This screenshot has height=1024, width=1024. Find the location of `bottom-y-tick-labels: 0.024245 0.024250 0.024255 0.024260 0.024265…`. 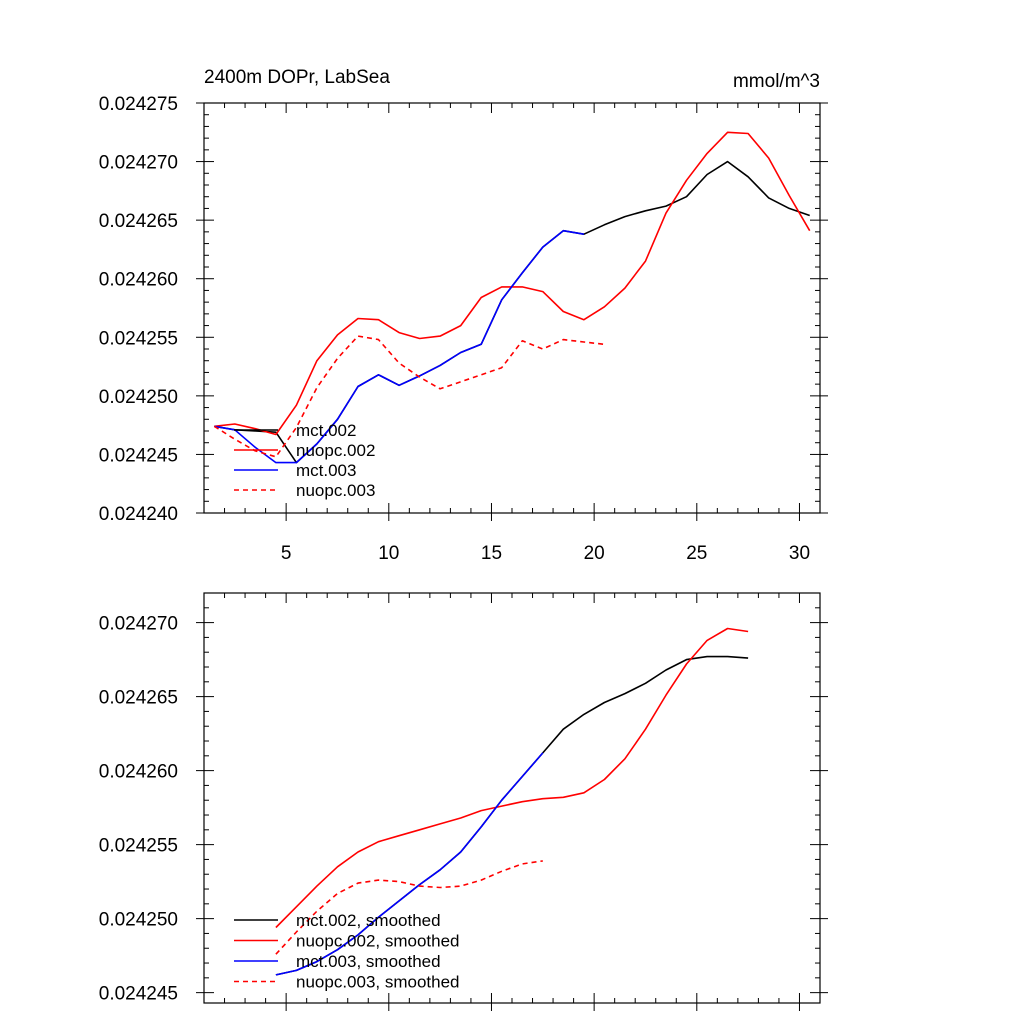

bottom-y-tick-labels: 0.024245 0.024250 0.024255 0.024260 0.024265… is located at coordinates (138, 809).